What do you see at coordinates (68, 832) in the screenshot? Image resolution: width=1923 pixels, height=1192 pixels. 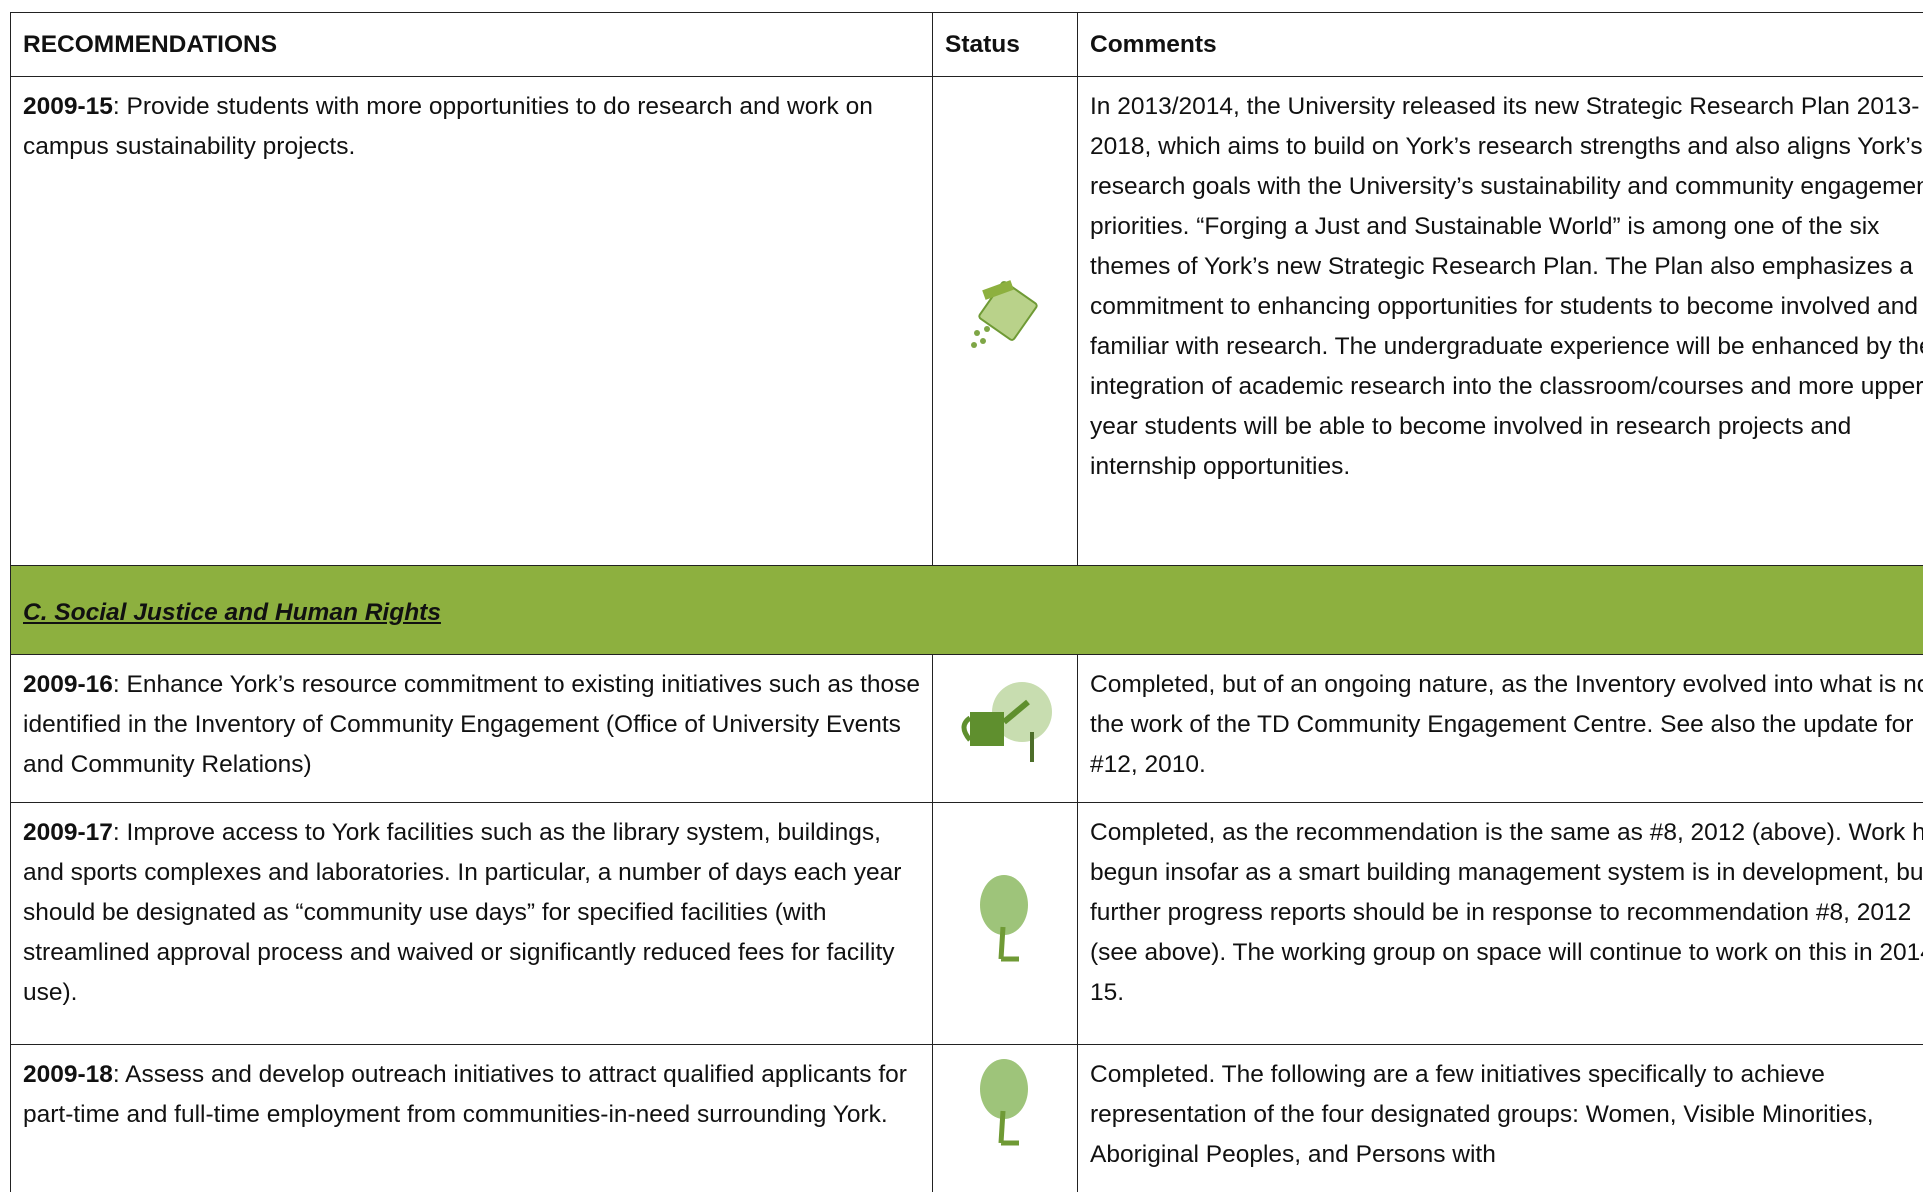 I see `rec-id: 2009-17` at bounding box center [68, 832].